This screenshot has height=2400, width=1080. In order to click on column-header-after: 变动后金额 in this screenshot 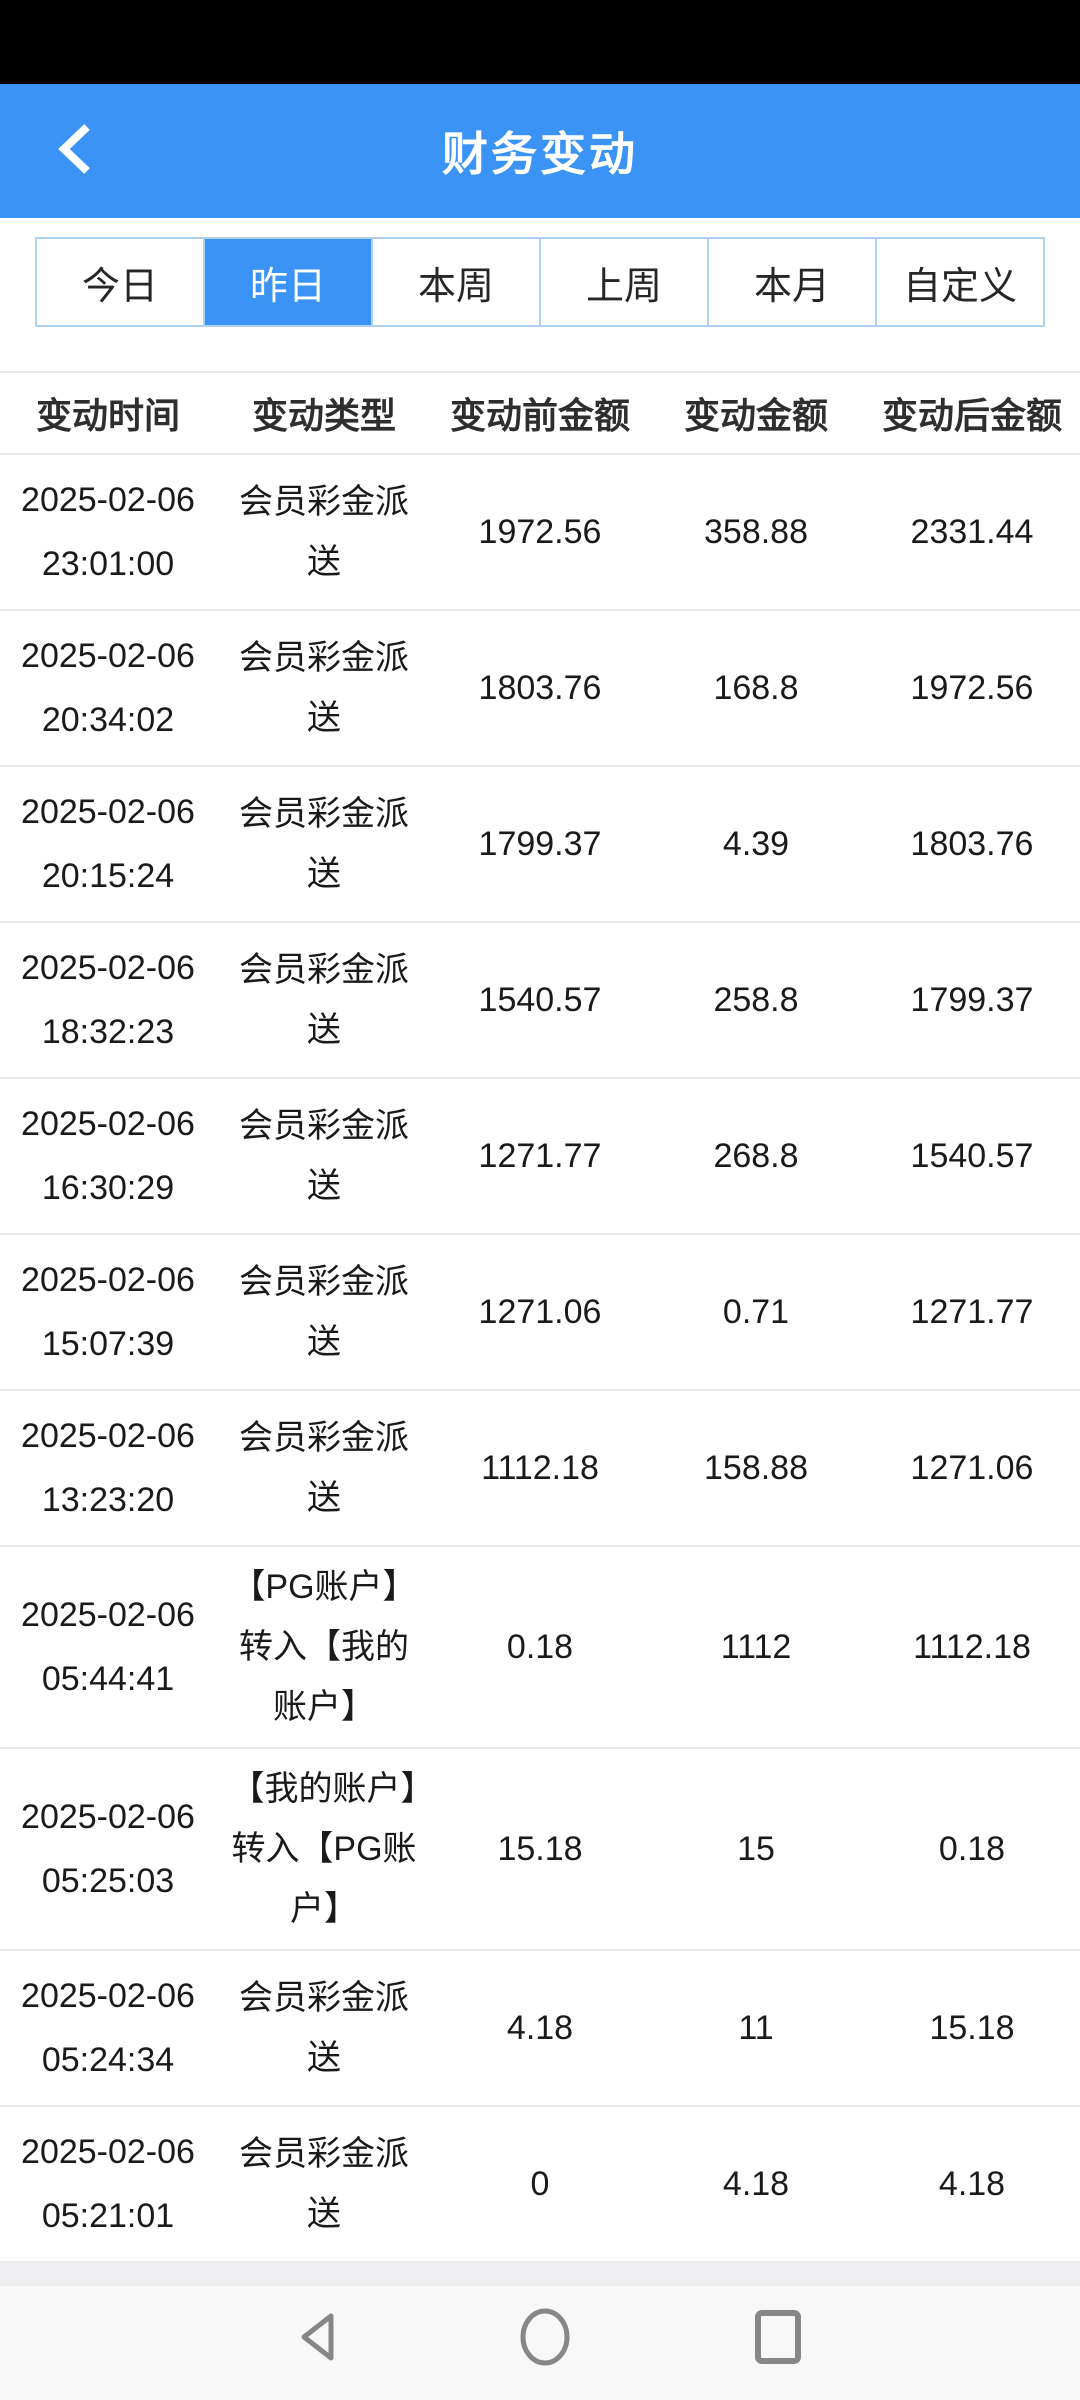, I will do `click(971, 415)`.